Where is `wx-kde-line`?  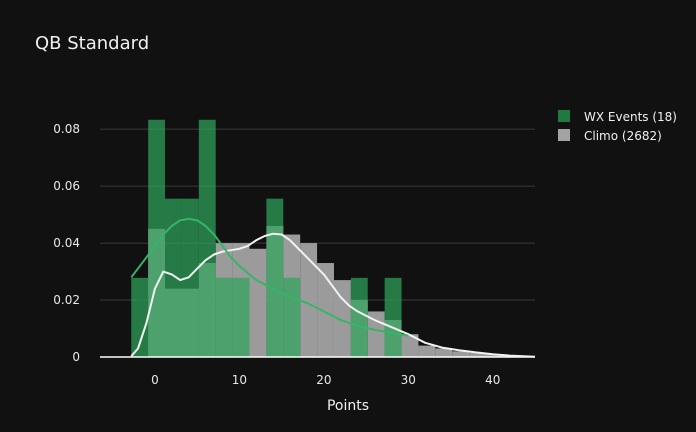
wx-kde-line is located at coordinates (269, 277).